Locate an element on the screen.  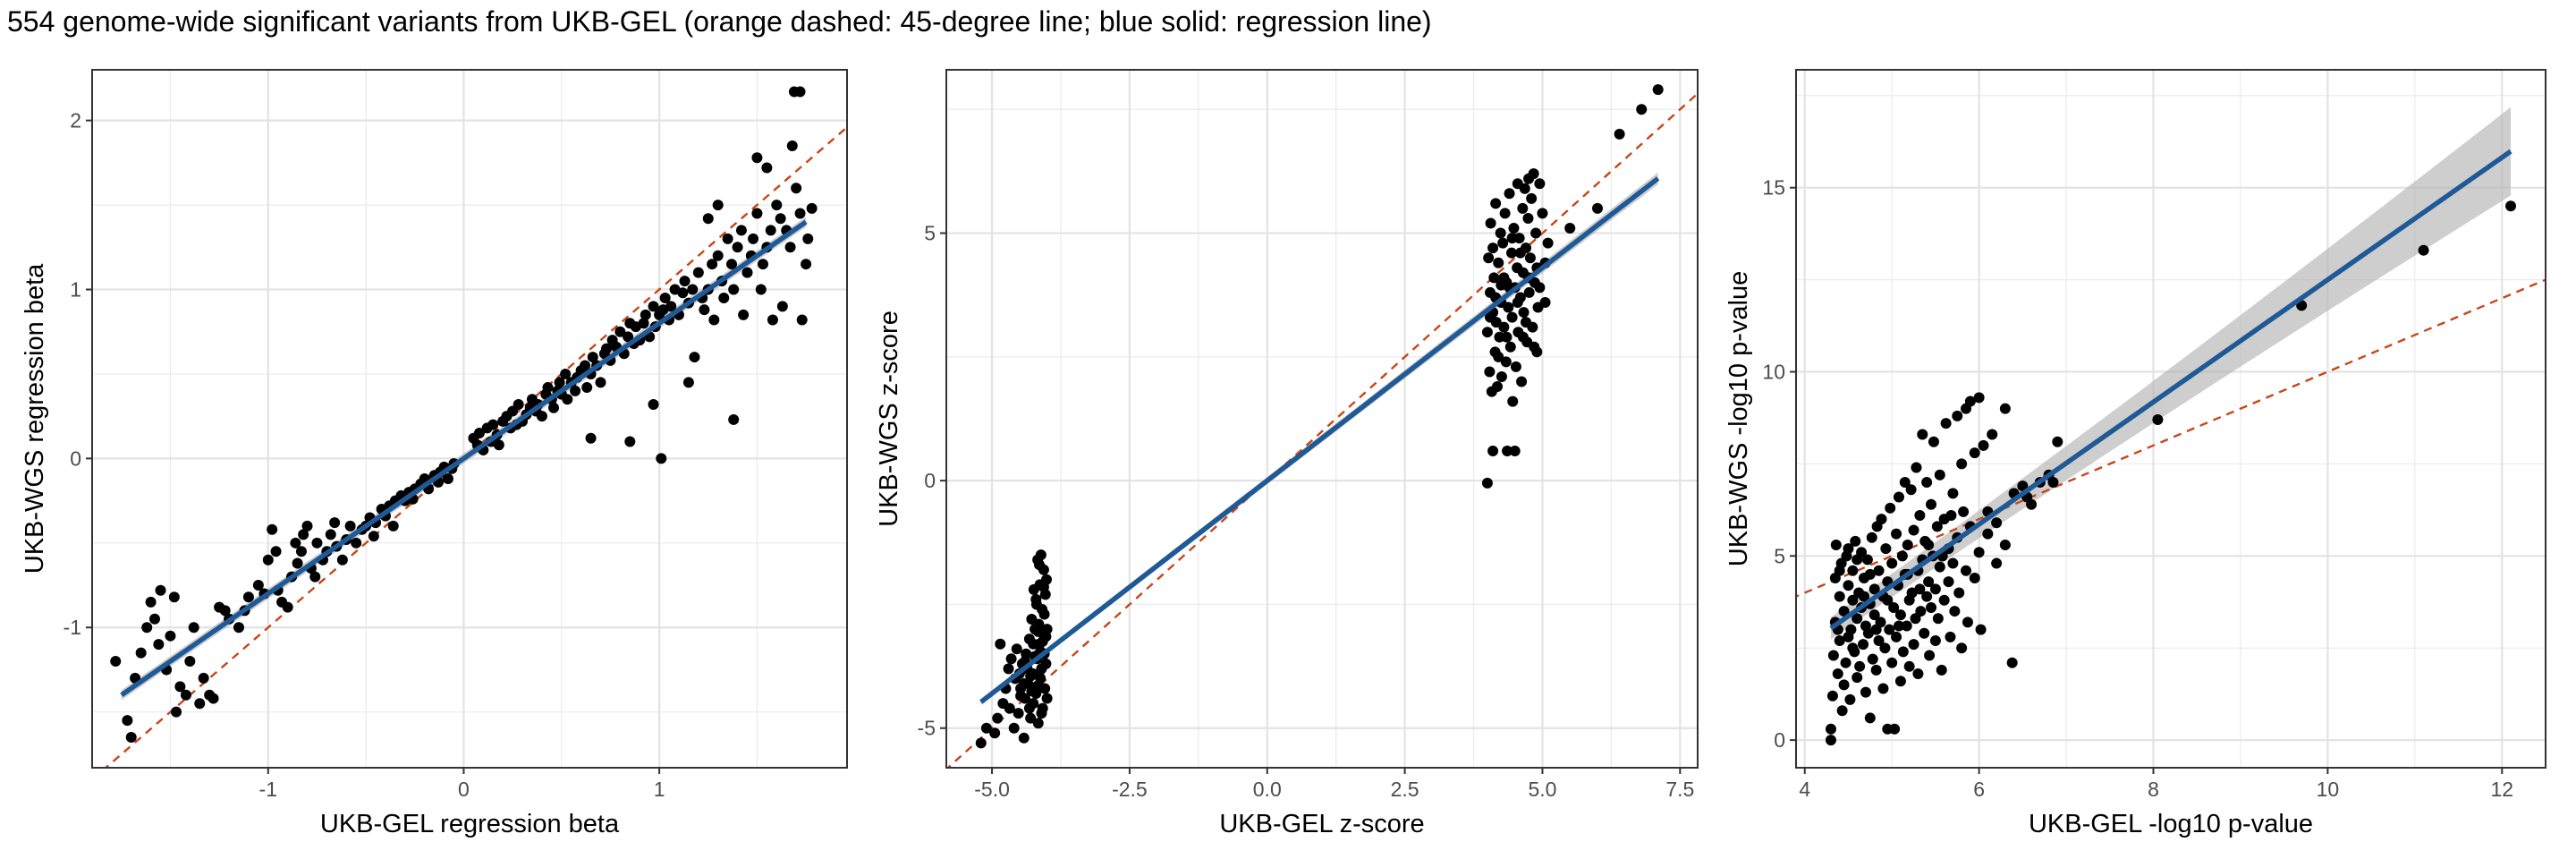
x-axis-title: UKB-GEL z-score is located at coordinates (1321, 824).